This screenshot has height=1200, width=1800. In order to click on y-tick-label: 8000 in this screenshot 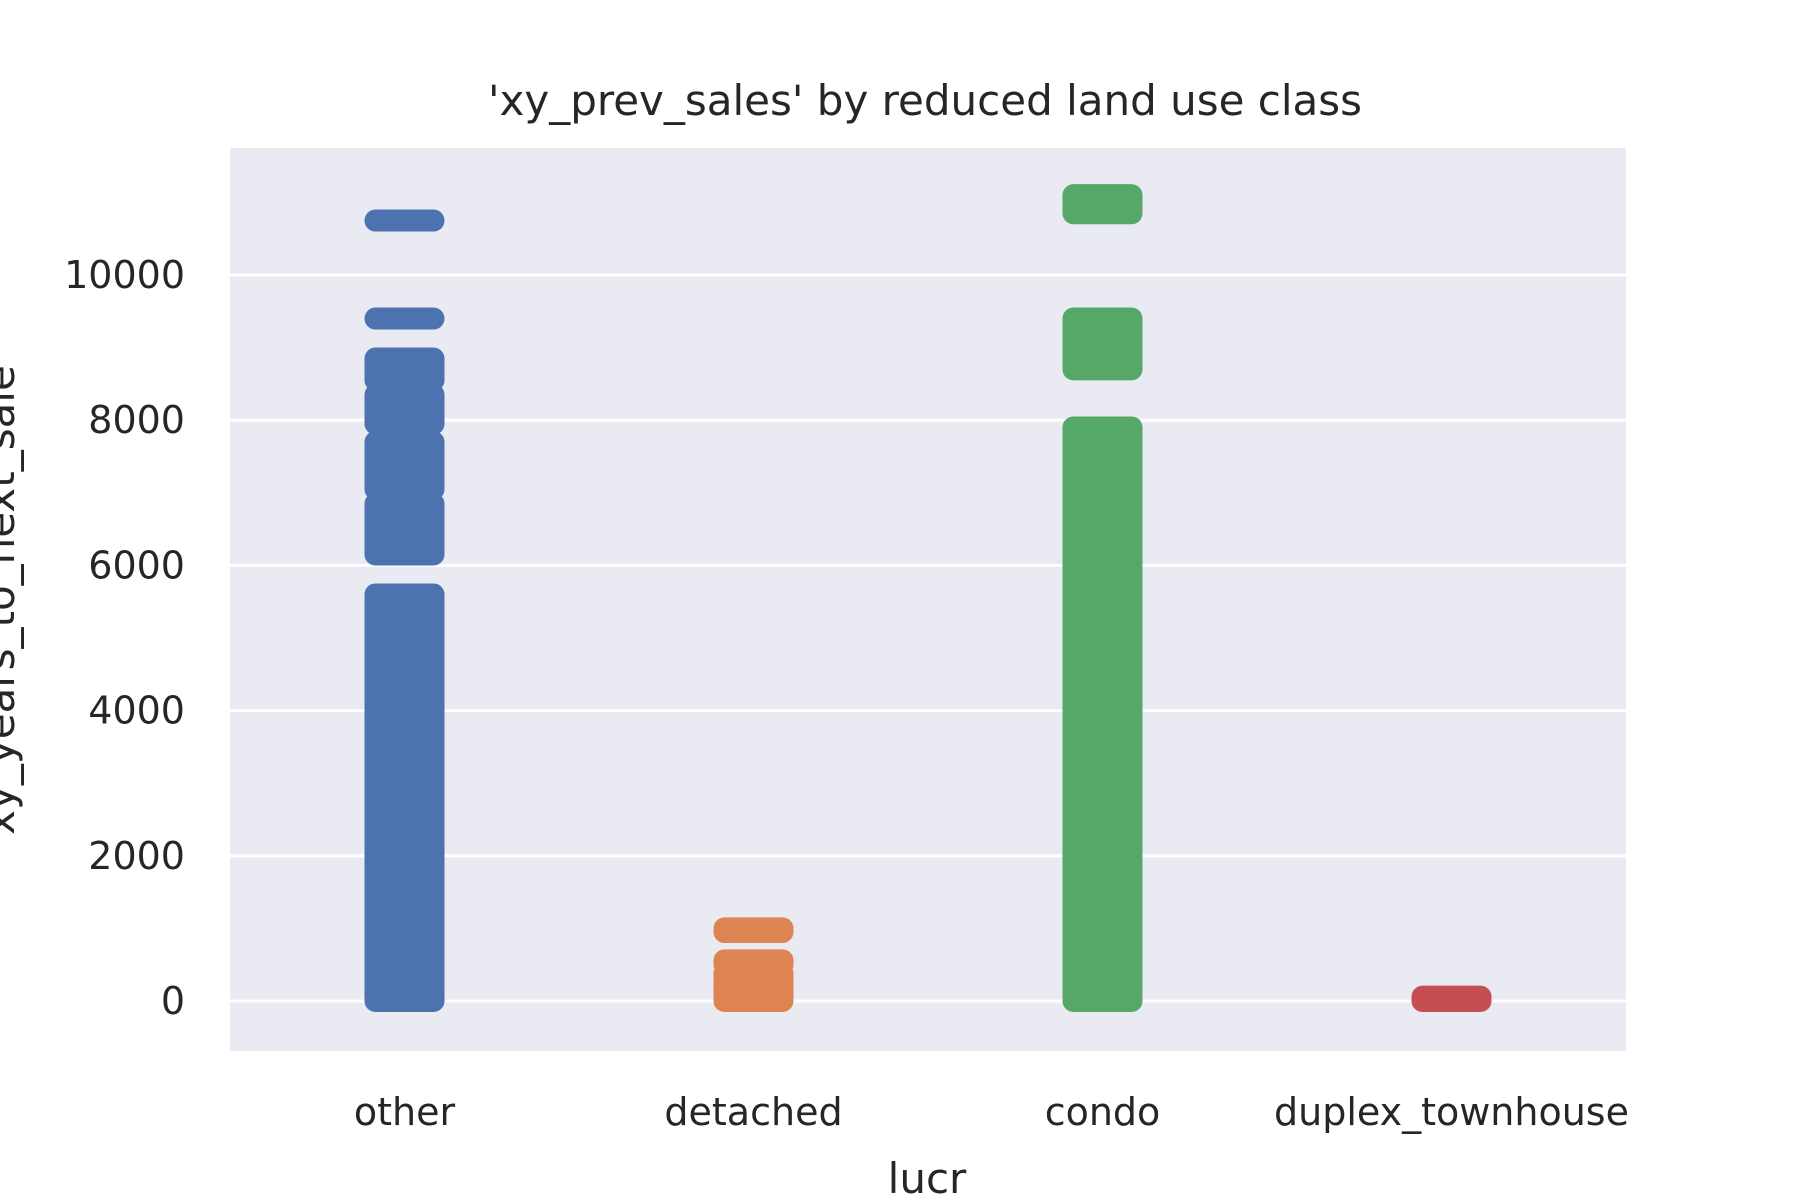, I will do `click(136, 420)`.